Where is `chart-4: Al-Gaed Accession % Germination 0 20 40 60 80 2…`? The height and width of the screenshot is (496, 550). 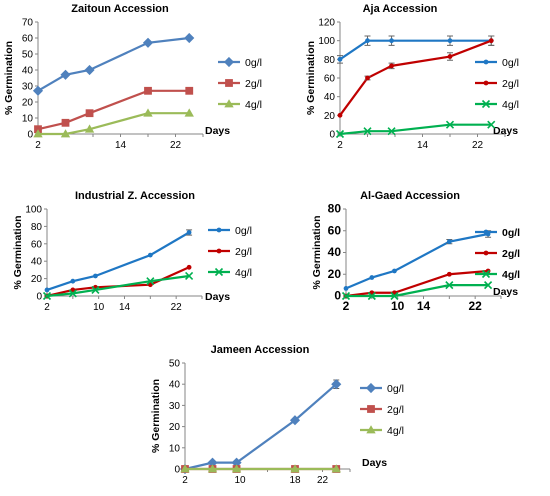
chart-4: Al-Gaed Accession % Germination 0 20 40 60 80 2… is located at coordinates (415, 251).